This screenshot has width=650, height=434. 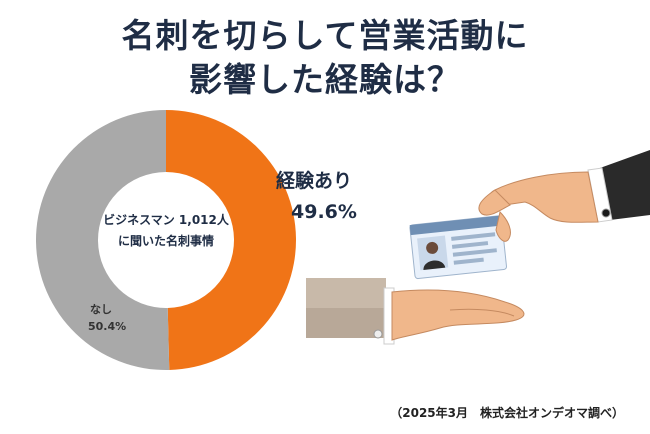 What do you see at coordinates (107, 326) in the screenshot?
I see `slice-value-none: 50.4%` at bounding box center [107, 326].